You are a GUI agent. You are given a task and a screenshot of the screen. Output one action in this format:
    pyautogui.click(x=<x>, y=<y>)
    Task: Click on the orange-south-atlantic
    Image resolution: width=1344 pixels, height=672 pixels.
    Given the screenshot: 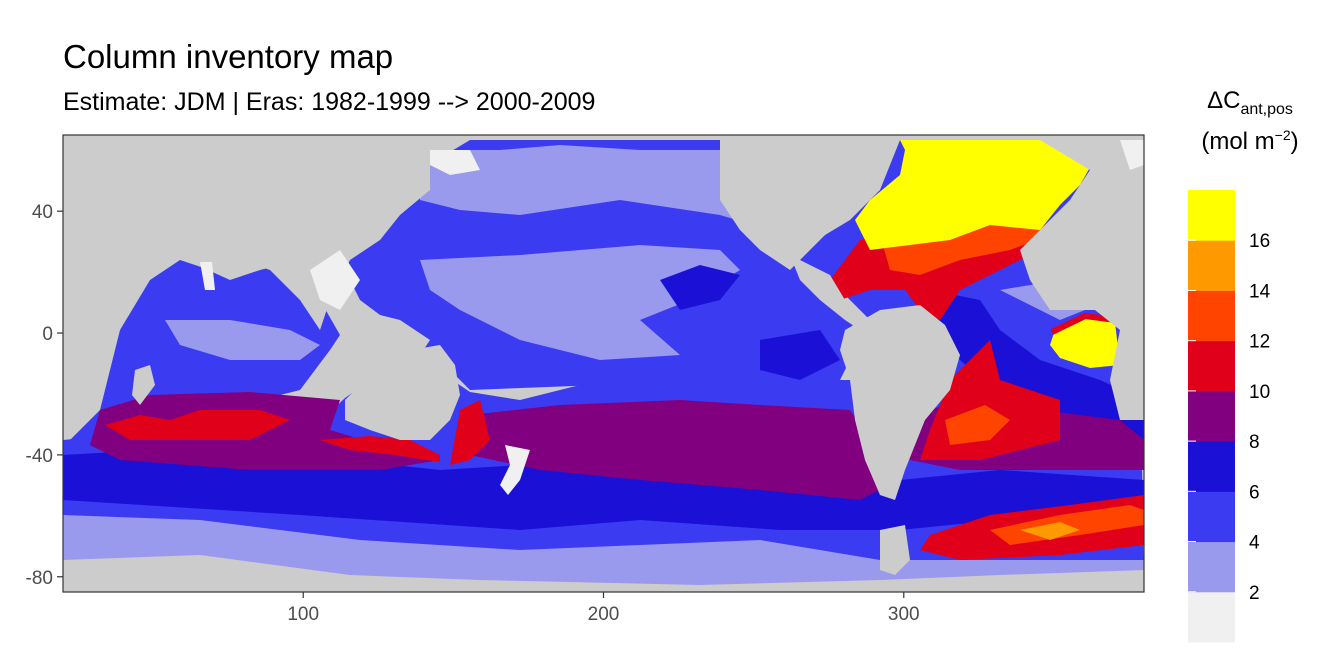 What is the action you would take?
    pyautogui.click(x=977, y=425)
    